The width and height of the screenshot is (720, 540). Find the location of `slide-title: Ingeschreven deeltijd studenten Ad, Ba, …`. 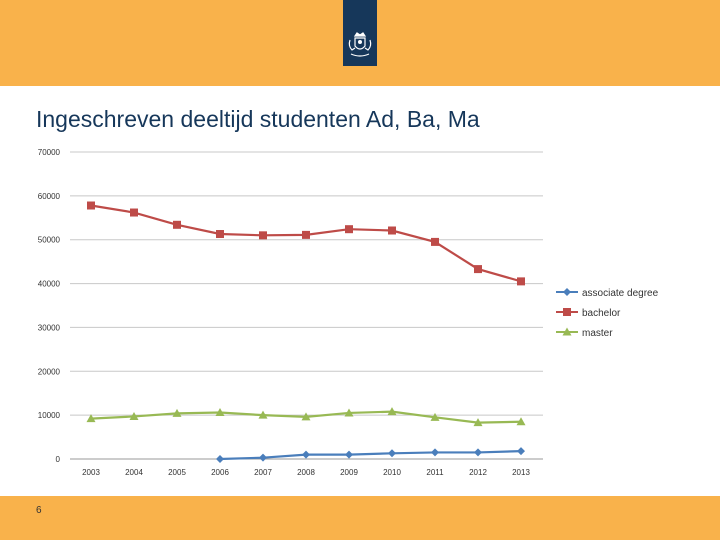

slide-title: Ingeschreven deeltijd studenten Ad, Ba, … is located at coordinates (258, 119).